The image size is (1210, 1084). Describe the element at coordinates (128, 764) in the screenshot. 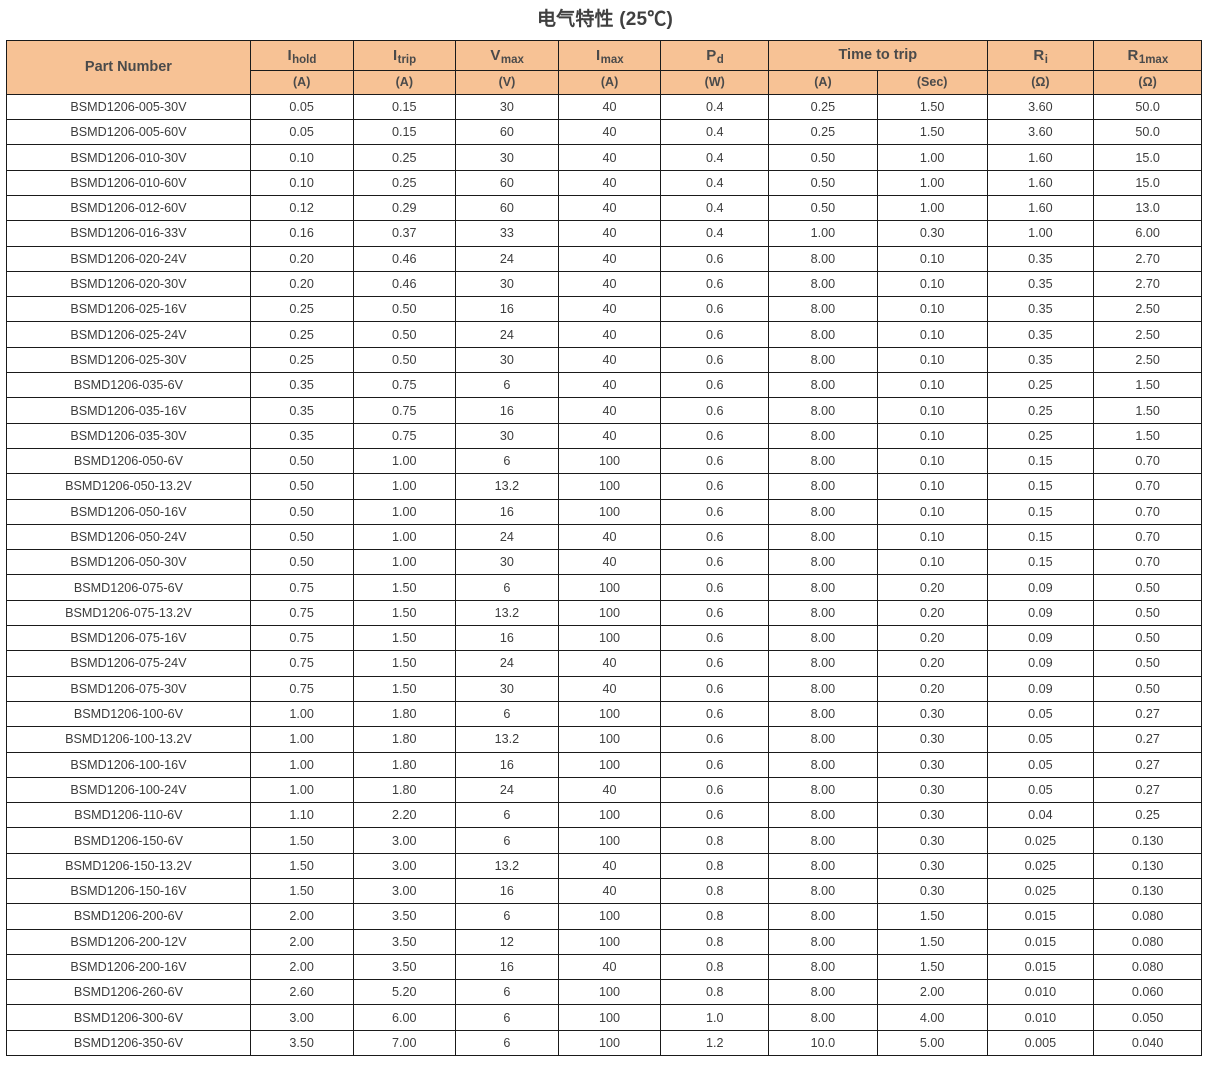

I see `cell-part-number: BSMD1206-100-16V` at that location.